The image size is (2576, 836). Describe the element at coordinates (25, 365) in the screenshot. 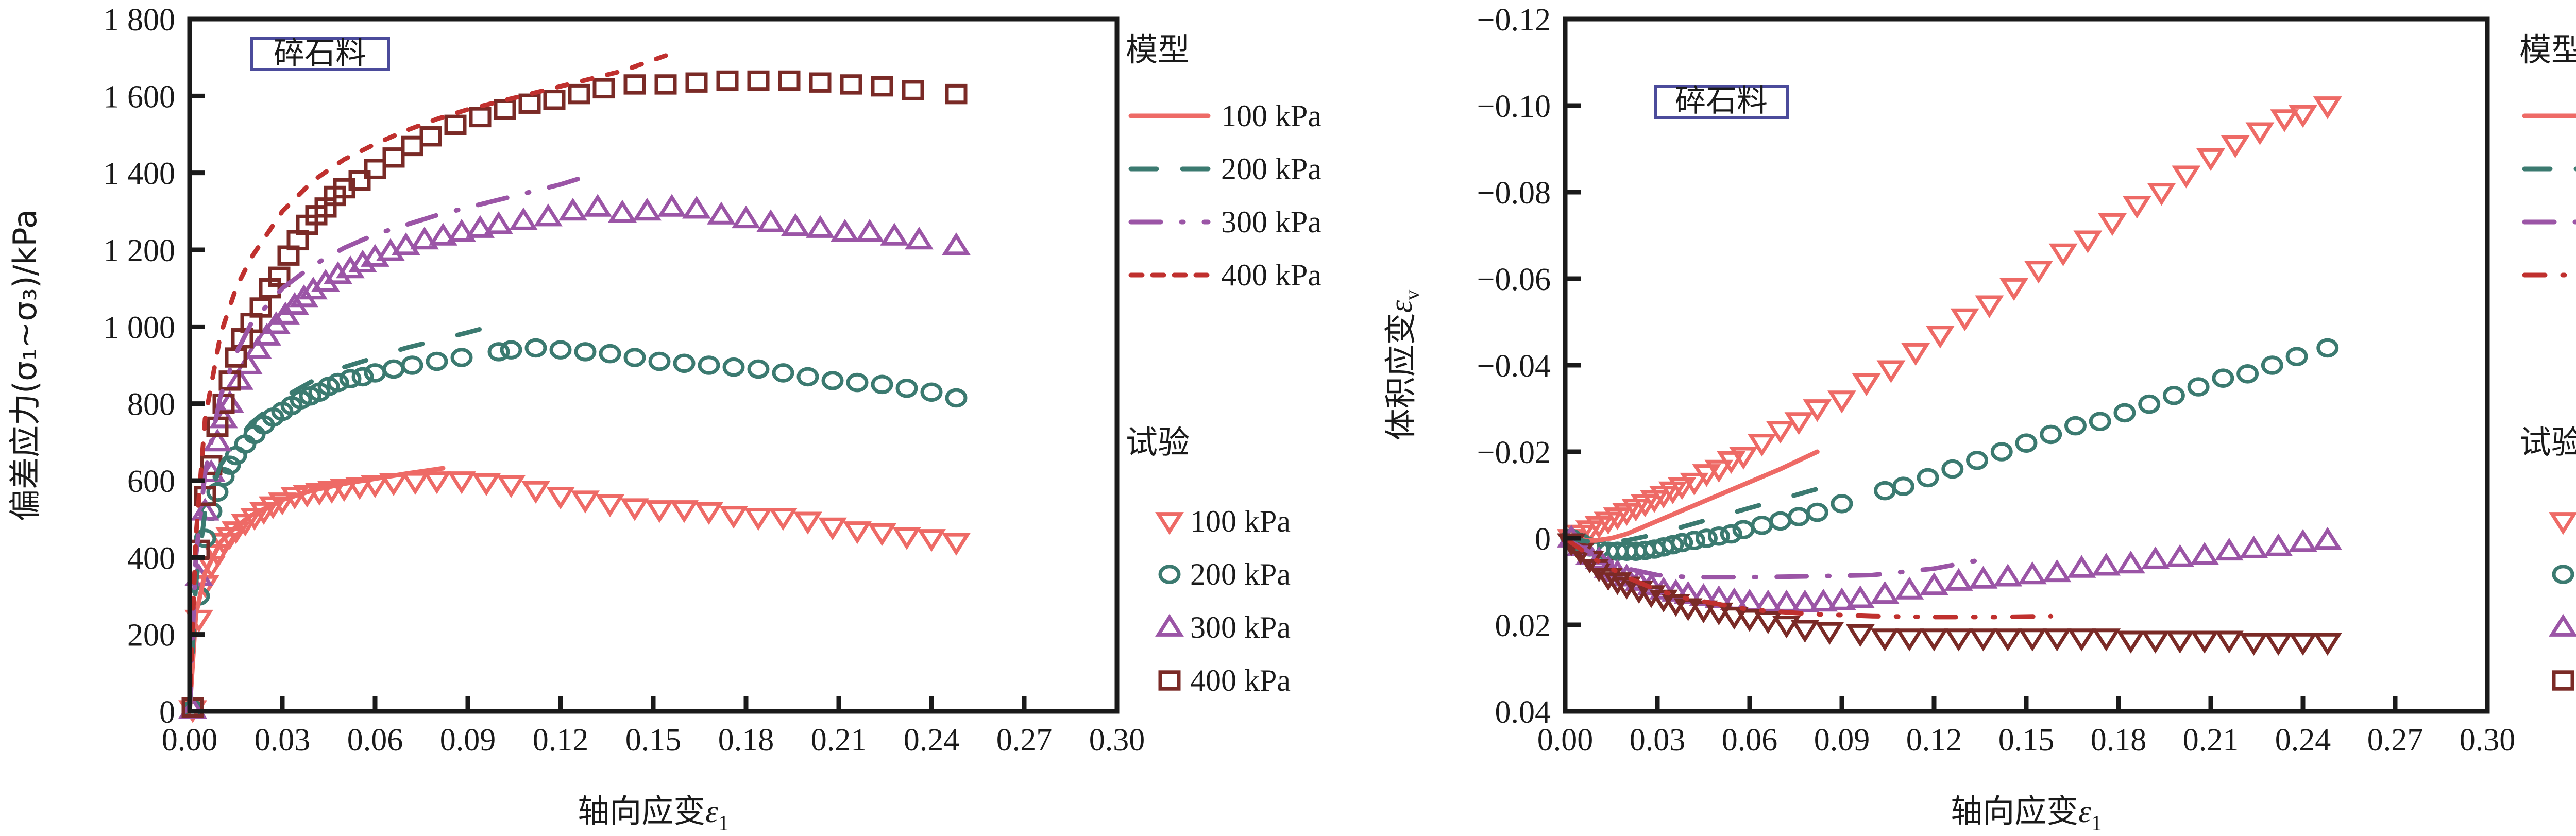

I see `left-y-axis-title: 偏差应力(σ₁~σ₃)/kPa` at that location.